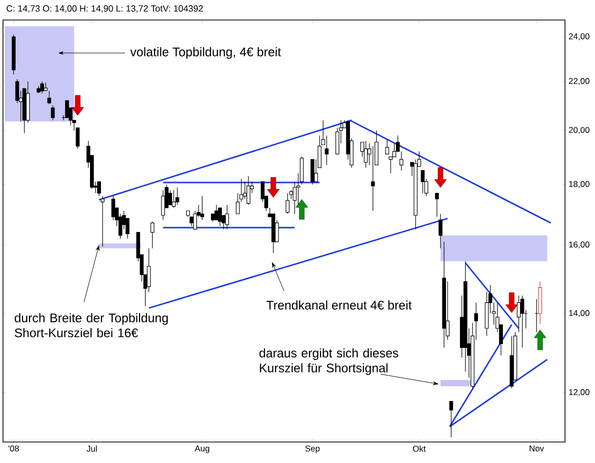  I want to click on y-tick-label: 14,00, so click(579, 313).